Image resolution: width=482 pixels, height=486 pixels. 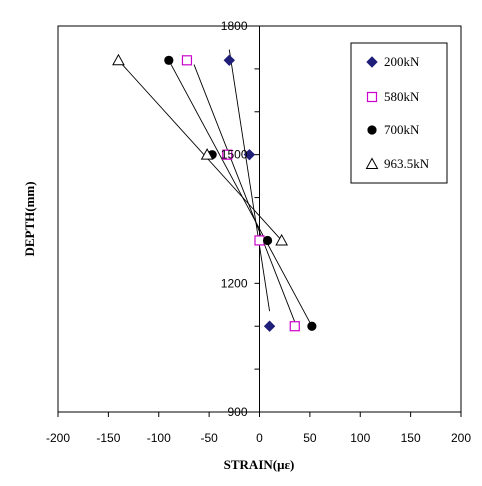 What do you see at coordinates (259, 438) in the screenshot?
I see `x-tick-label: 0` at bounding box center [259, 438].